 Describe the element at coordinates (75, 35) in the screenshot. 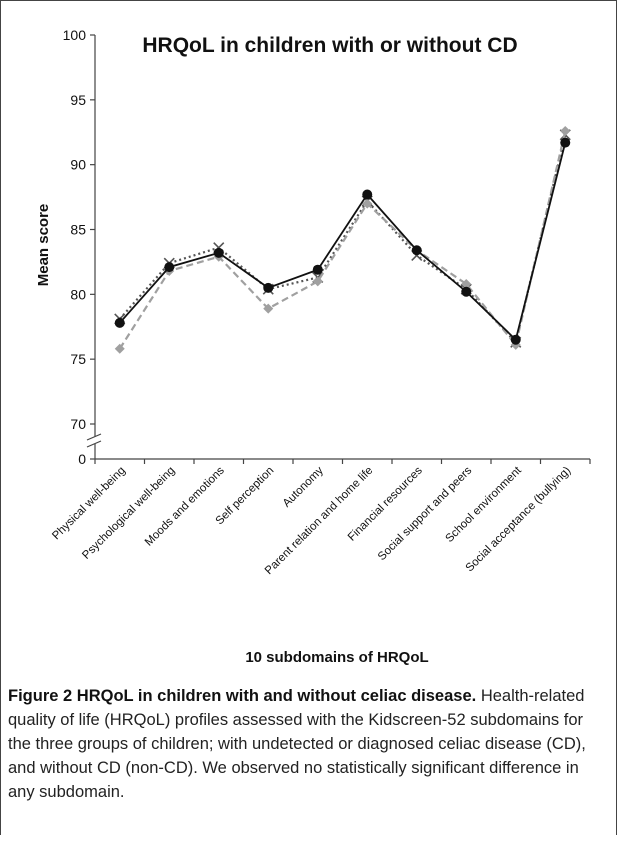

I see `y-tick-label: 100` at that location.